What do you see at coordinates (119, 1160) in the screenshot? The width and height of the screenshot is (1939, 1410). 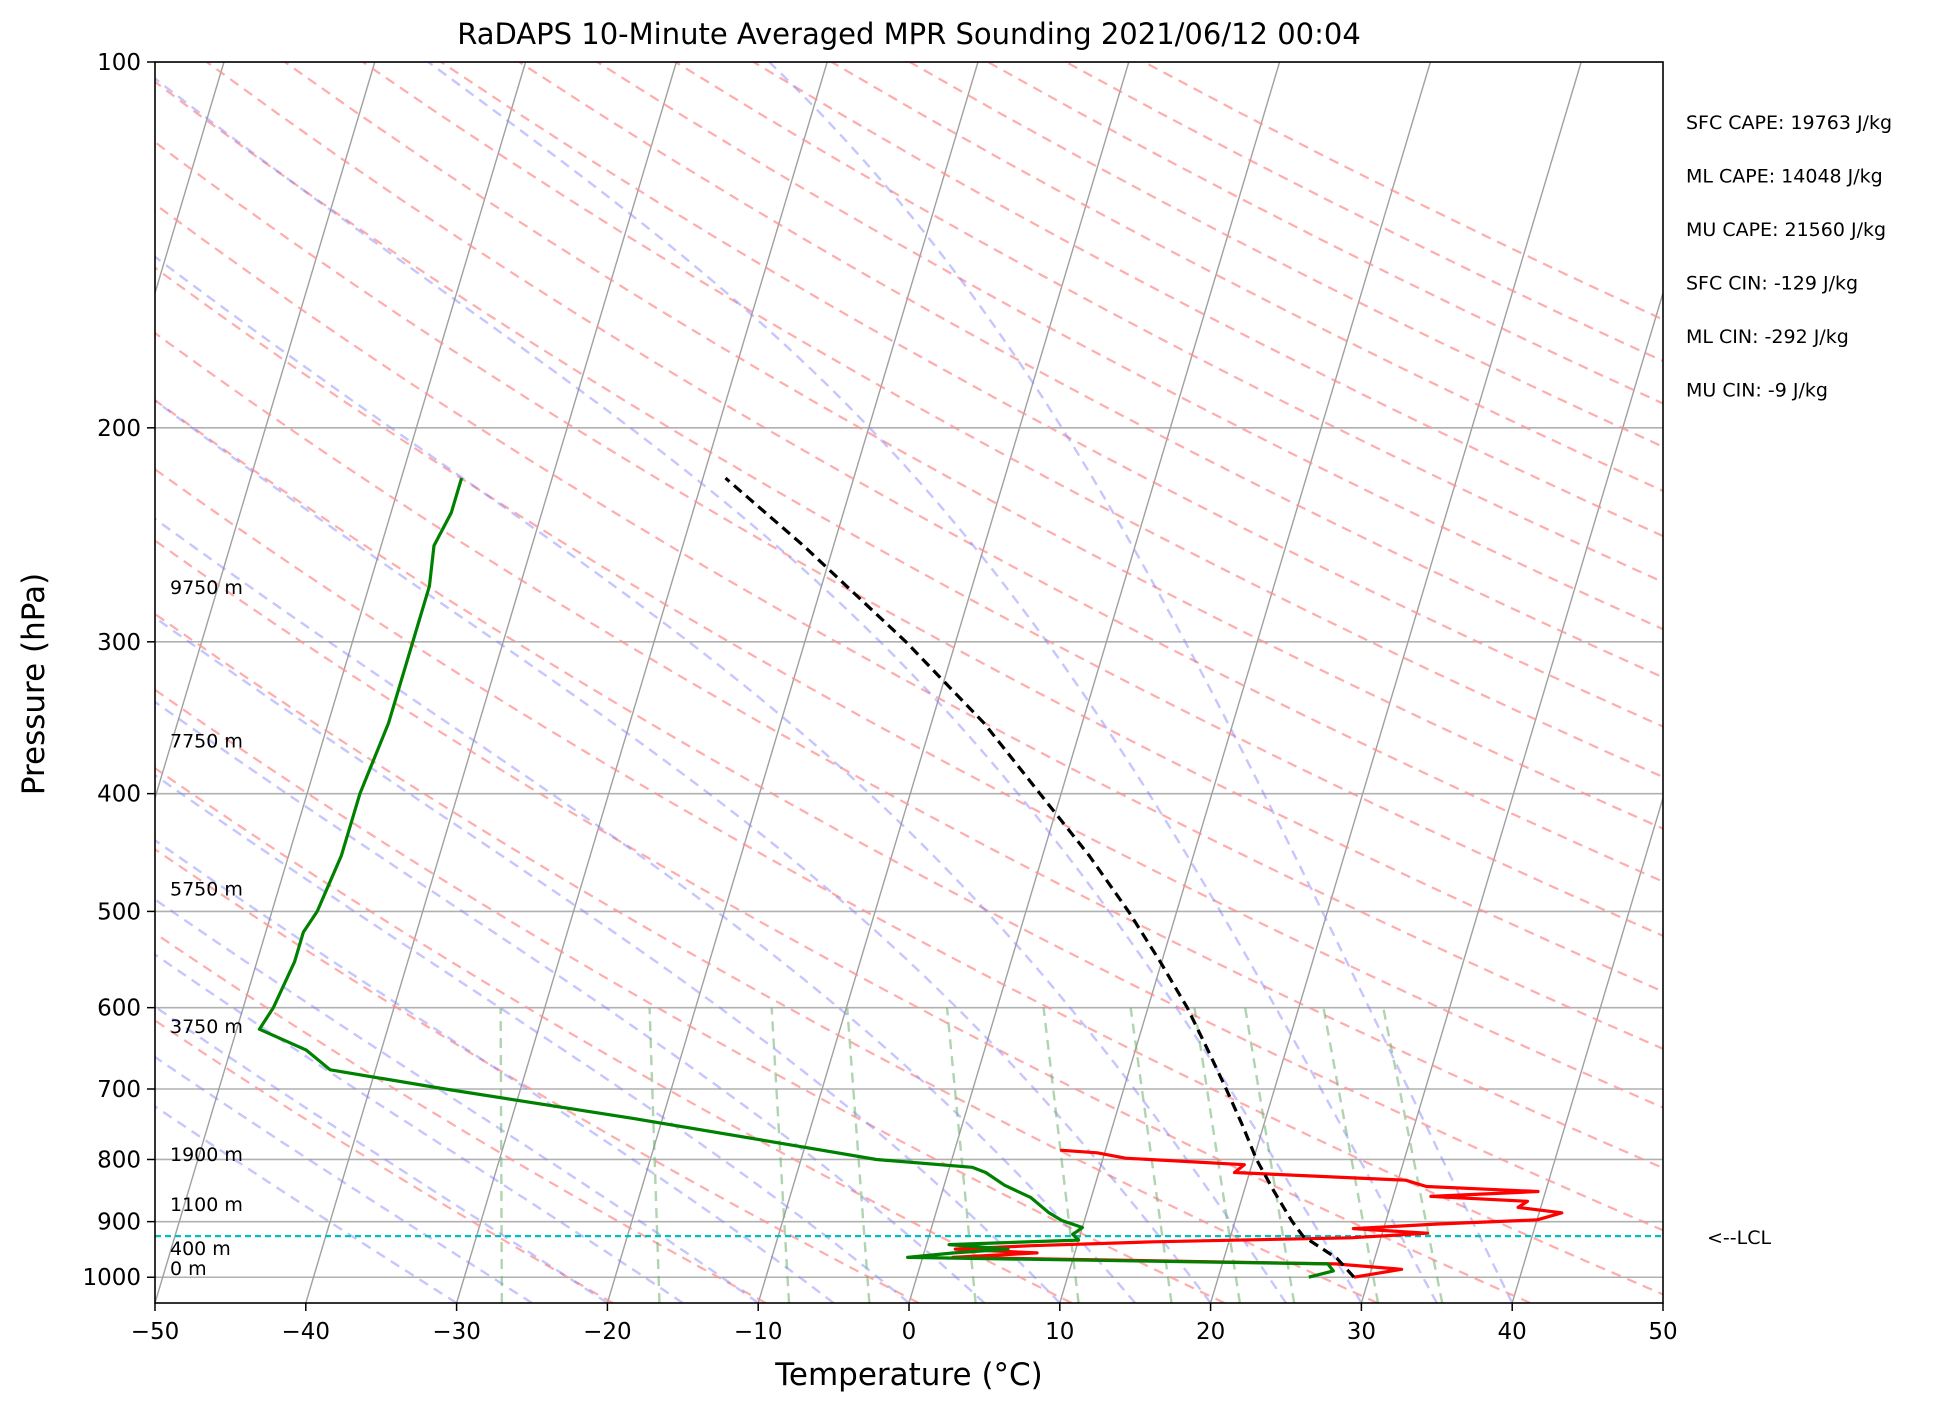 I see `y-tick-label: 800` at bounding box center [119, 1160].